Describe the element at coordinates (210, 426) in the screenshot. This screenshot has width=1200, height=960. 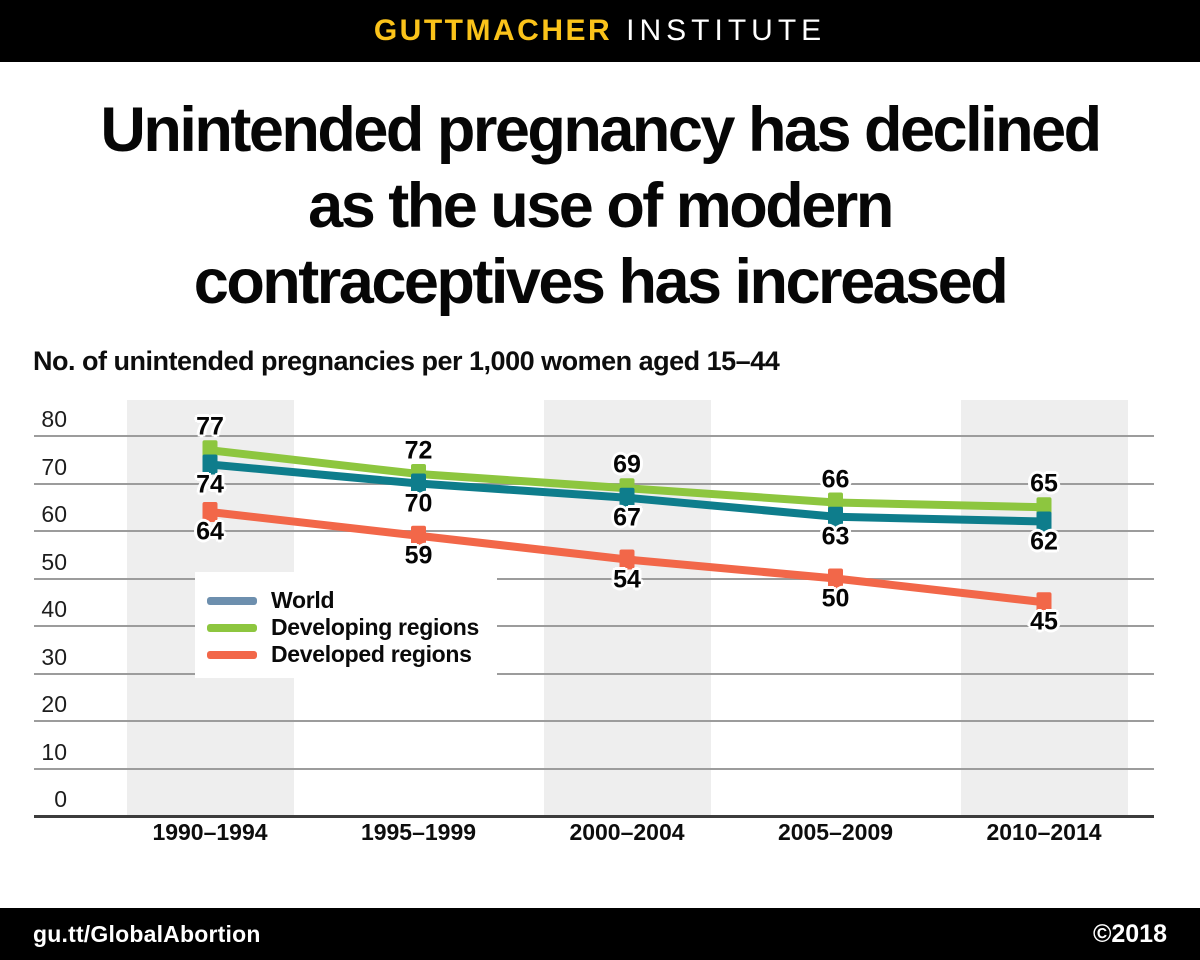
I see `data-value-label: 77` at that location.